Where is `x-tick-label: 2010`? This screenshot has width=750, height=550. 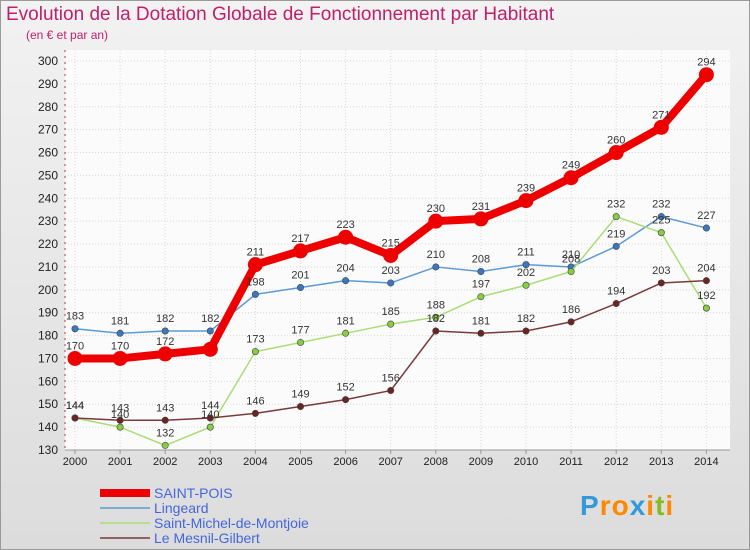 x-tick-label: 2010 is located at coordinates (526, 462).